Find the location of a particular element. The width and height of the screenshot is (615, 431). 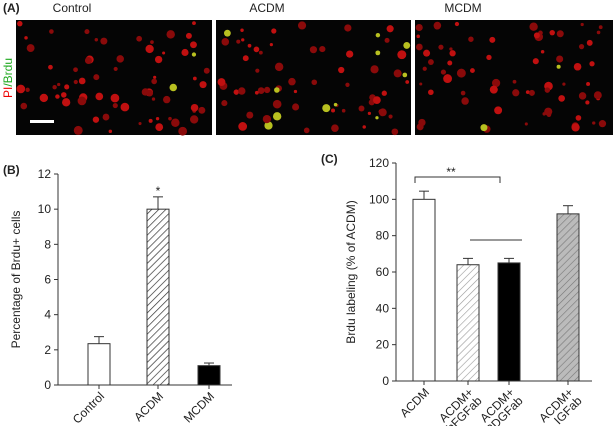

label-line: ACDM is located at coordinates (414, 402).